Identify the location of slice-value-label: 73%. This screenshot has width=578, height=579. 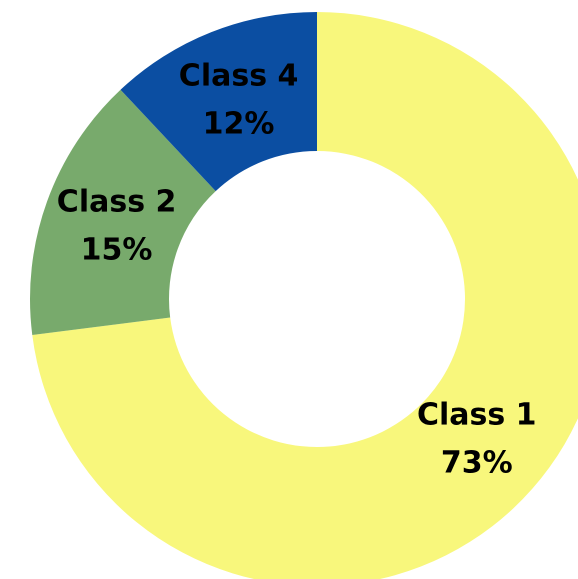
(477, 462).